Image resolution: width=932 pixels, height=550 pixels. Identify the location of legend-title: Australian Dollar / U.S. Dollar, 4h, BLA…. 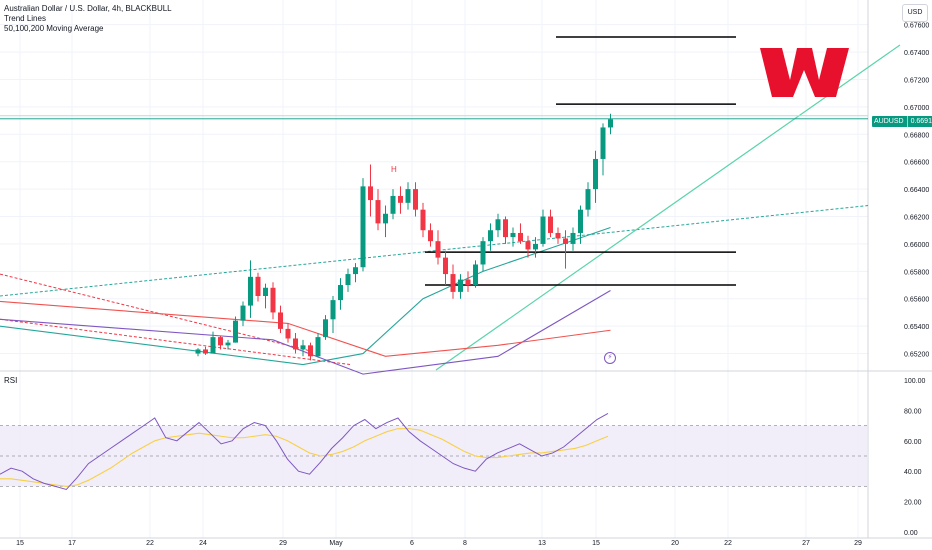
(88, 8).